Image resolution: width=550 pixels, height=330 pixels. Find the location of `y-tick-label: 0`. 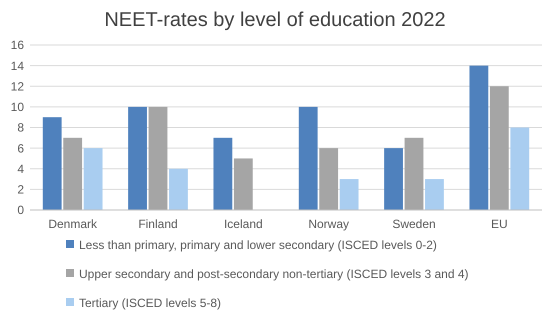

y-tick-label: 0 is located at coordinates (20, 210).